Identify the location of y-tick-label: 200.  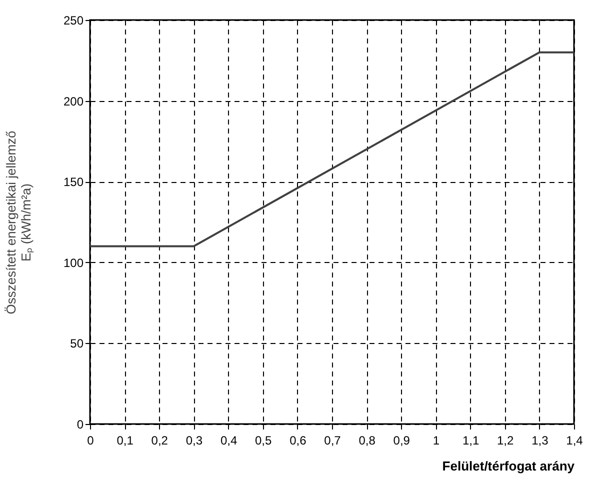
(73, 101).